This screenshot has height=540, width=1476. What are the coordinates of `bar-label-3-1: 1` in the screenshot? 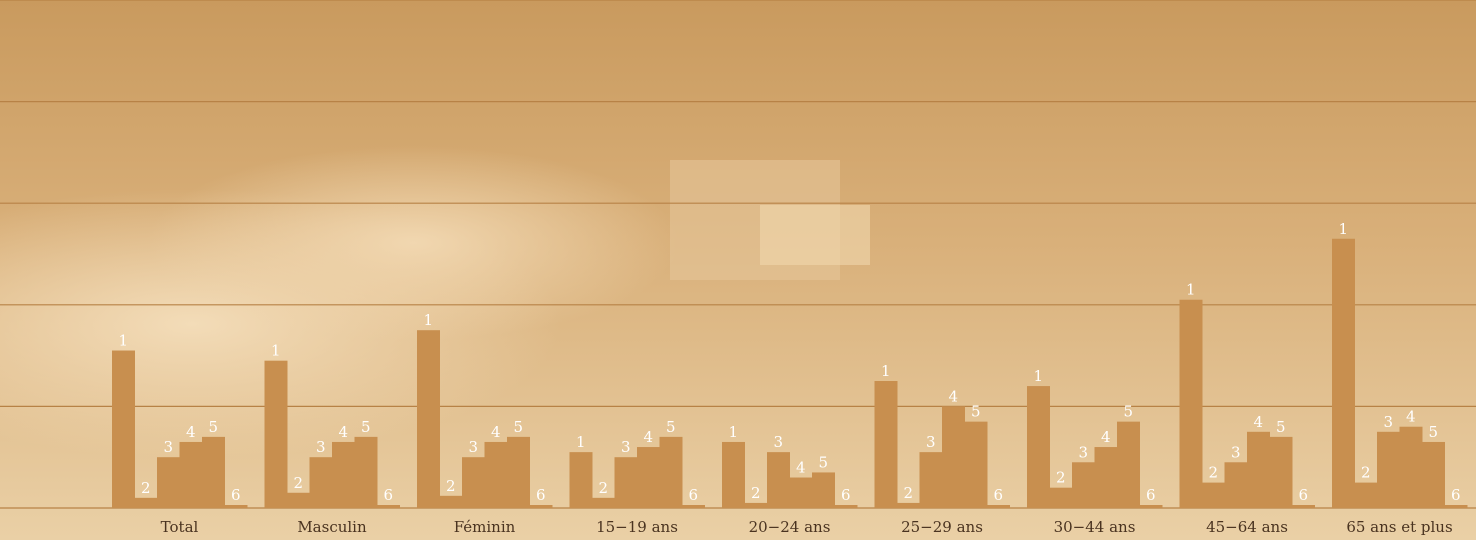 It's located at (581, 442).